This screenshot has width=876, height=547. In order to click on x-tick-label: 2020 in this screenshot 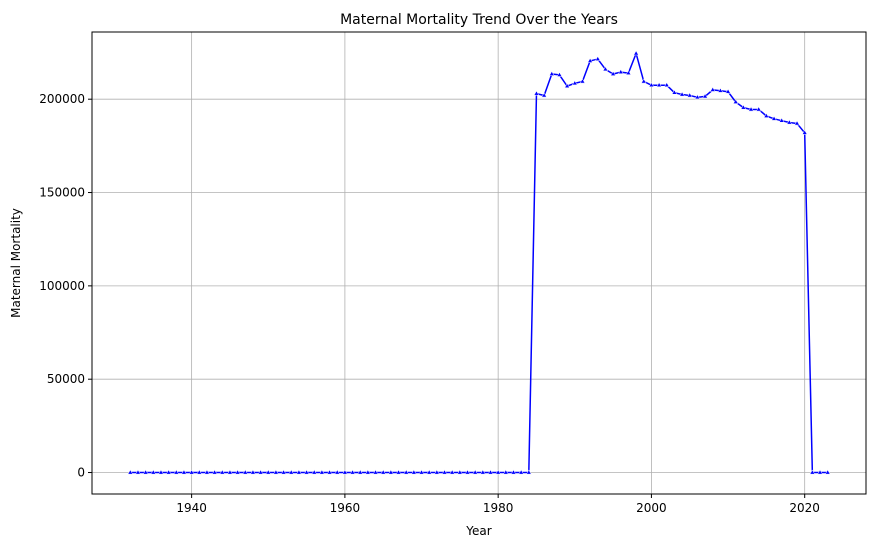, I will do `click(804, 508)`.